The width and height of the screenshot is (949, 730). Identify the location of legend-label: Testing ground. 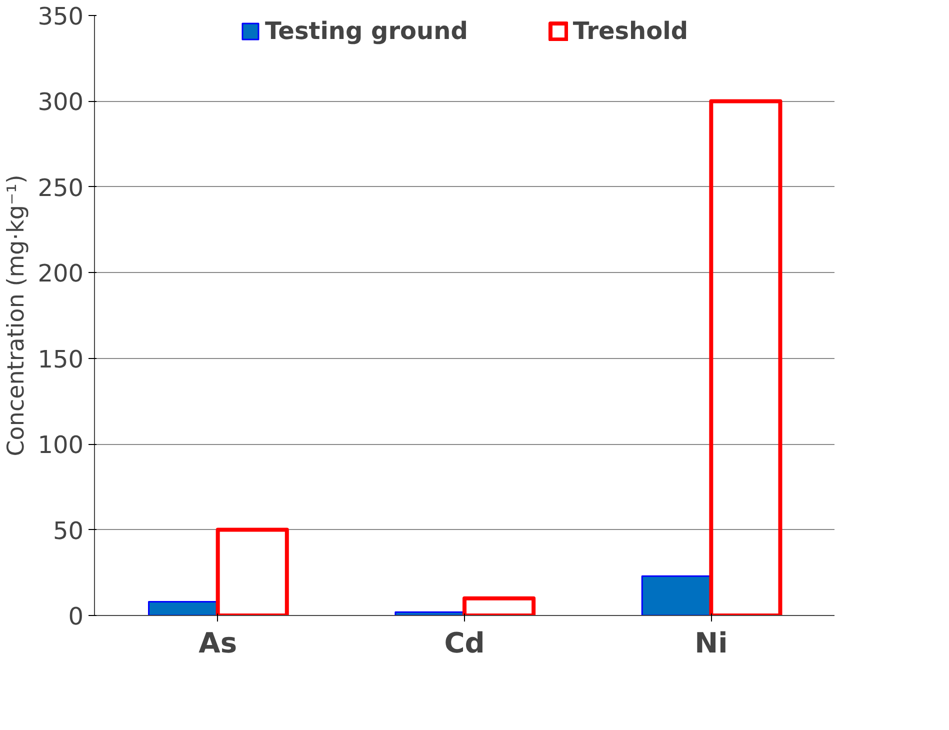
(366, 31).